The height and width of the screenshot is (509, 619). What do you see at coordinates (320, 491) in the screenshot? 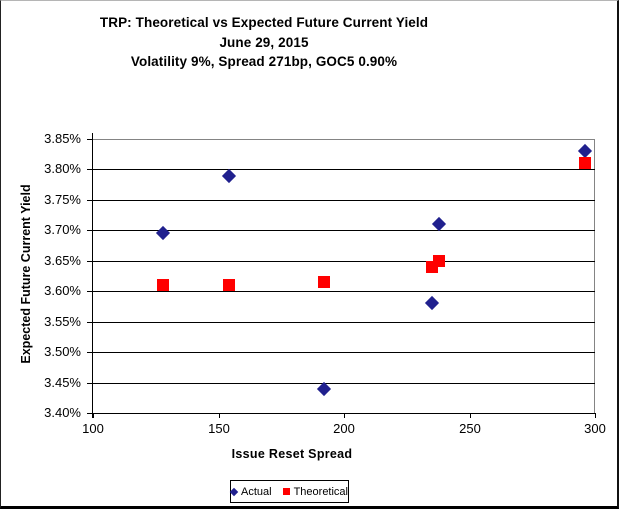
I see `legend-label: Theoretical` at bounding box center [320, 491].